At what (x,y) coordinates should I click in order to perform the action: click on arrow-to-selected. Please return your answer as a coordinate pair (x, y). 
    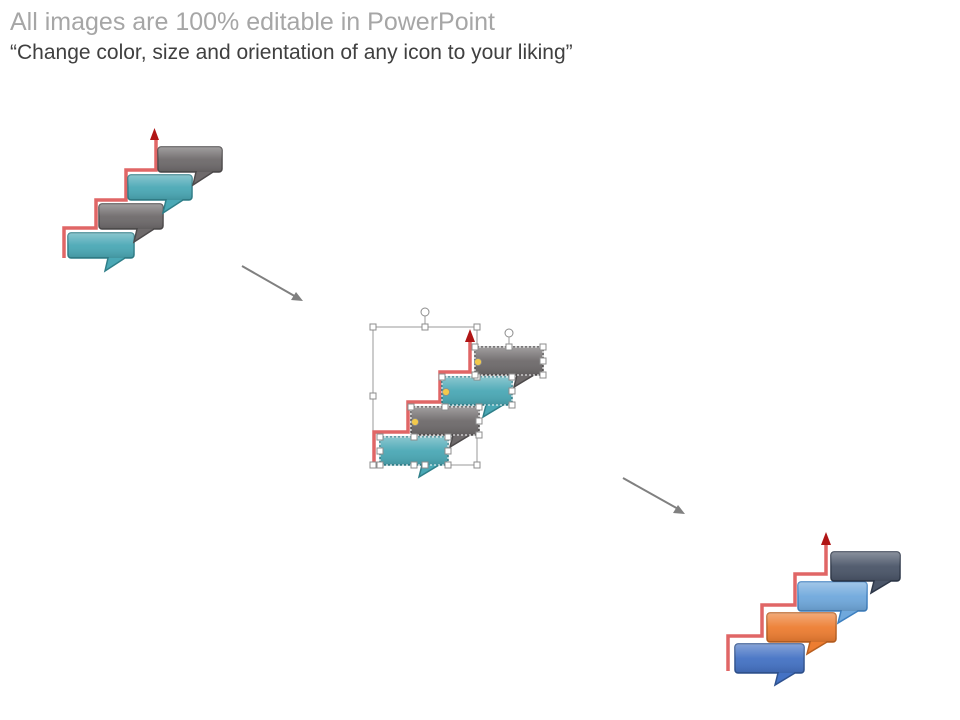
    Looking at the image, I should click on (272, 283).